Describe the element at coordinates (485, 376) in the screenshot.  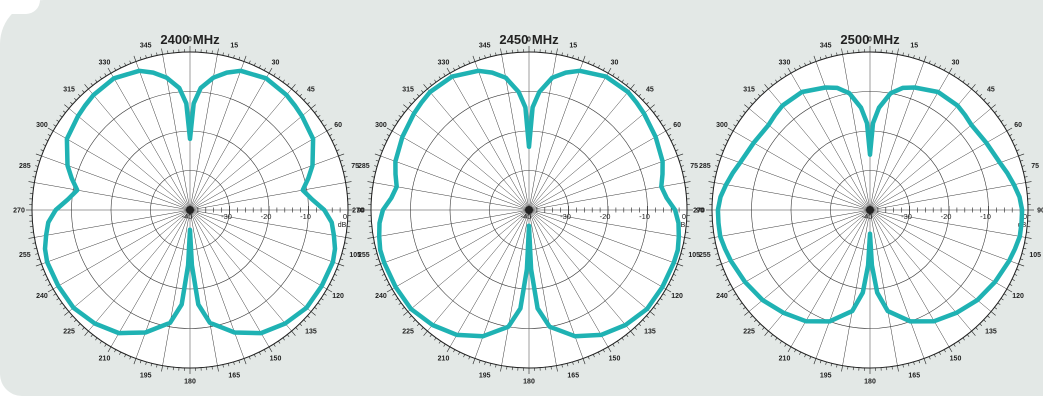
I see `angle-tick-label: 195` at that location.